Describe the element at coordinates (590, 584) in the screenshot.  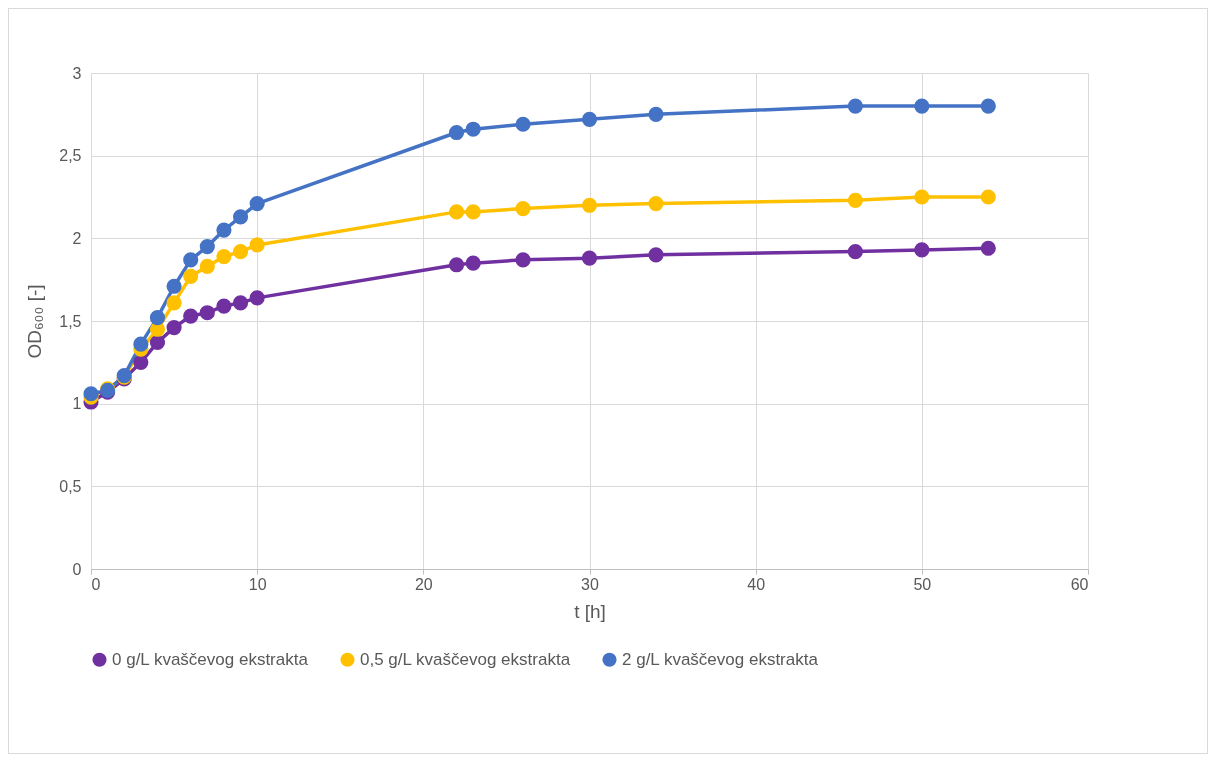
I see `x-tick-label: 30` at that location.